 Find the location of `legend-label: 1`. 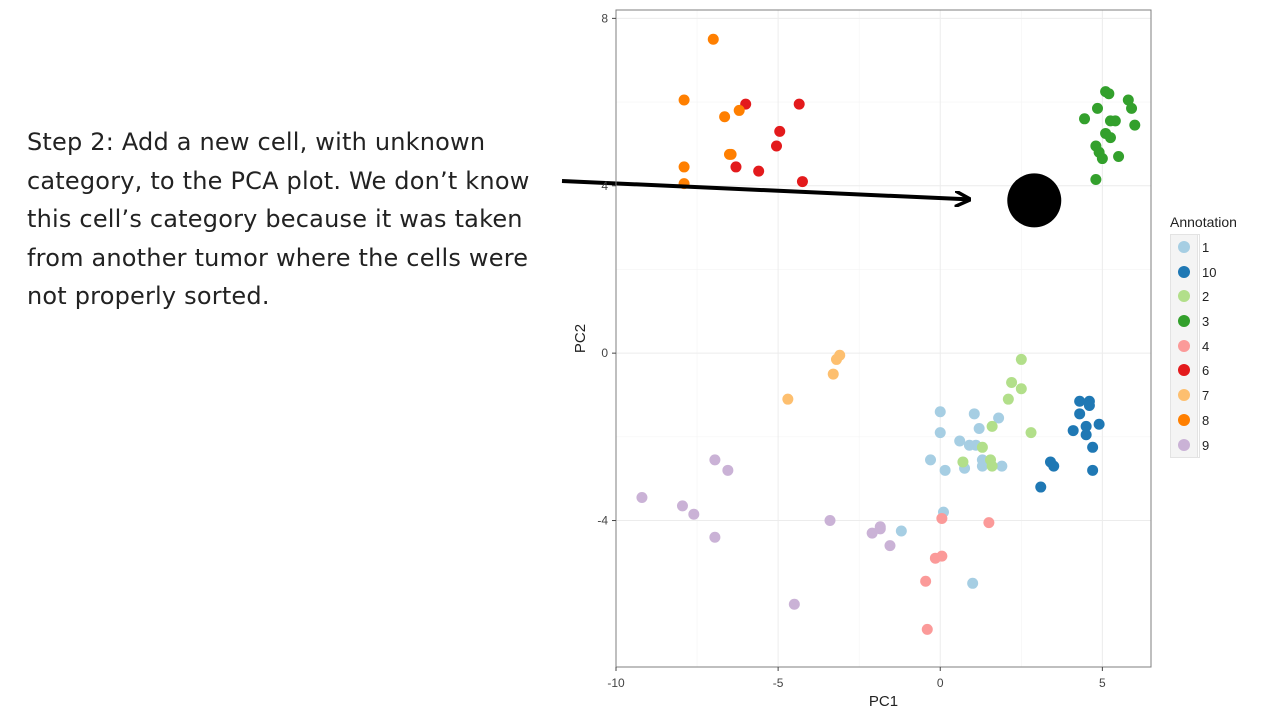

legend-label: 1 is located at coordinates (1206, 247).